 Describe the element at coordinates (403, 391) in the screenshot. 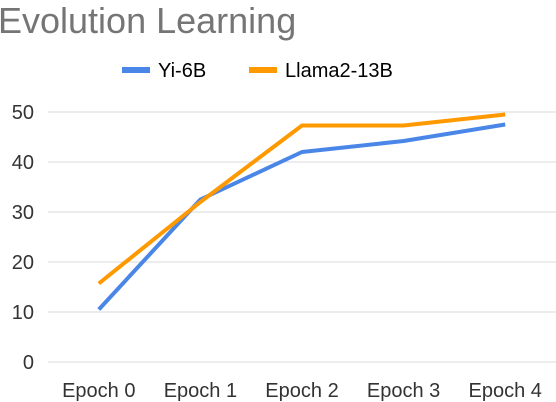

I see `x-tick-epoch-3: Epoch 3` at that location.